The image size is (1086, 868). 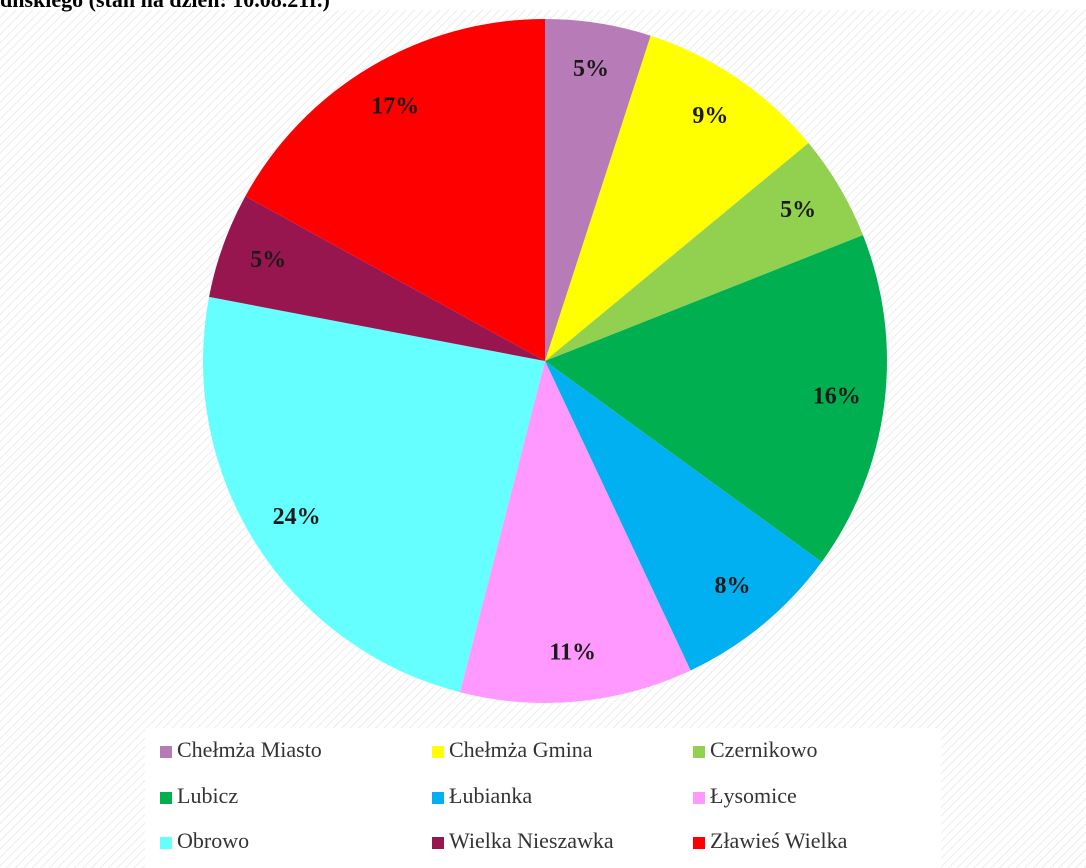 I want to click on legend-label: Zławieś Wielka, so click(x=779, y=840).